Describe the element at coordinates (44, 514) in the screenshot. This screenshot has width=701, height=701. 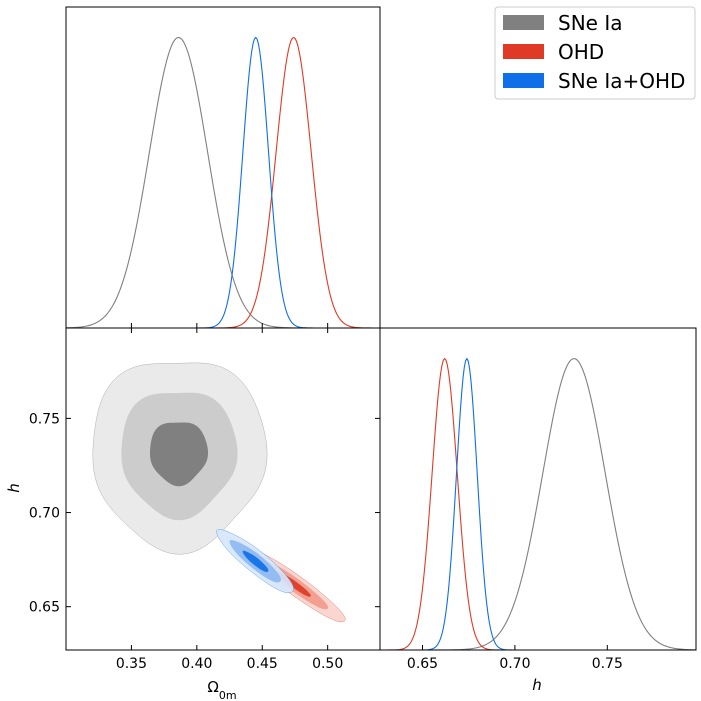
I see `h-tick-label-left: 0.70` at that location.